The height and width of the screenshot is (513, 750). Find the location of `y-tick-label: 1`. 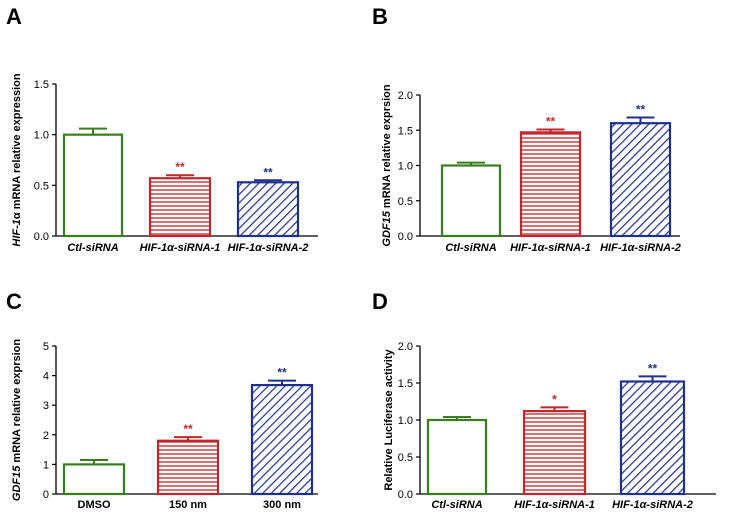

y-tick-label: 1 is located at coordinates (46, 465).